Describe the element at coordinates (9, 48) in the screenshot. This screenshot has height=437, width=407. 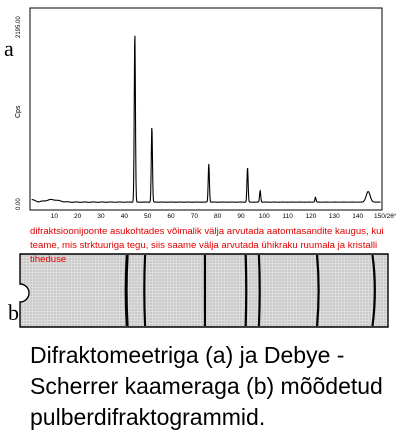
I see `panel-label-a: a` at that location.